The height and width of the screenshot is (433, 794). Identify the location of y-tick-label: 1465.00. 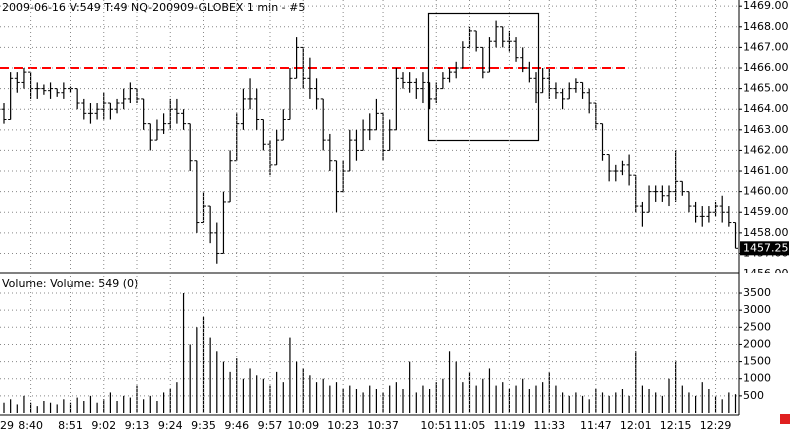
(766, 88).